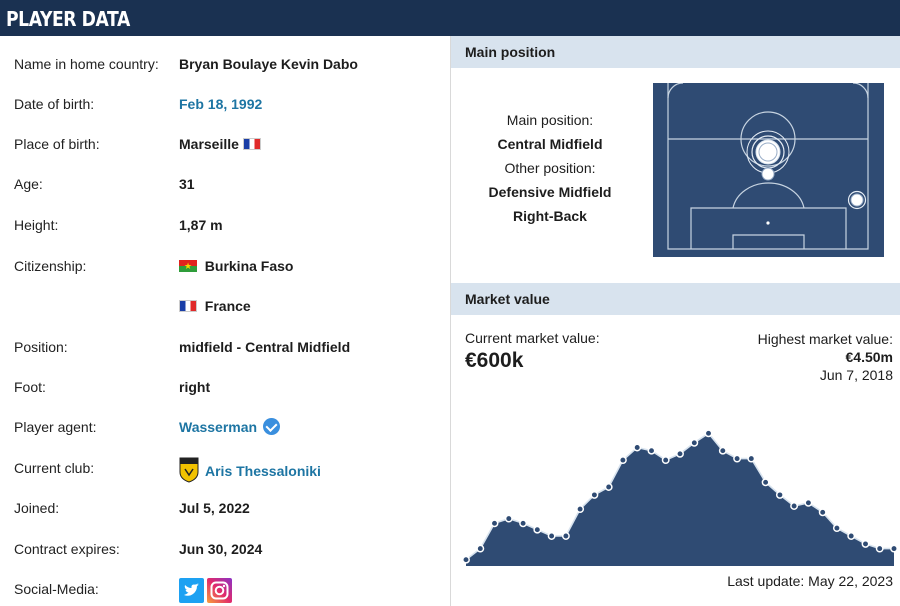 Image resolution: width=900 pixels, height=606 pixels. I want to click on highest-market-value-amount: €4.50m, so click(869, 357).